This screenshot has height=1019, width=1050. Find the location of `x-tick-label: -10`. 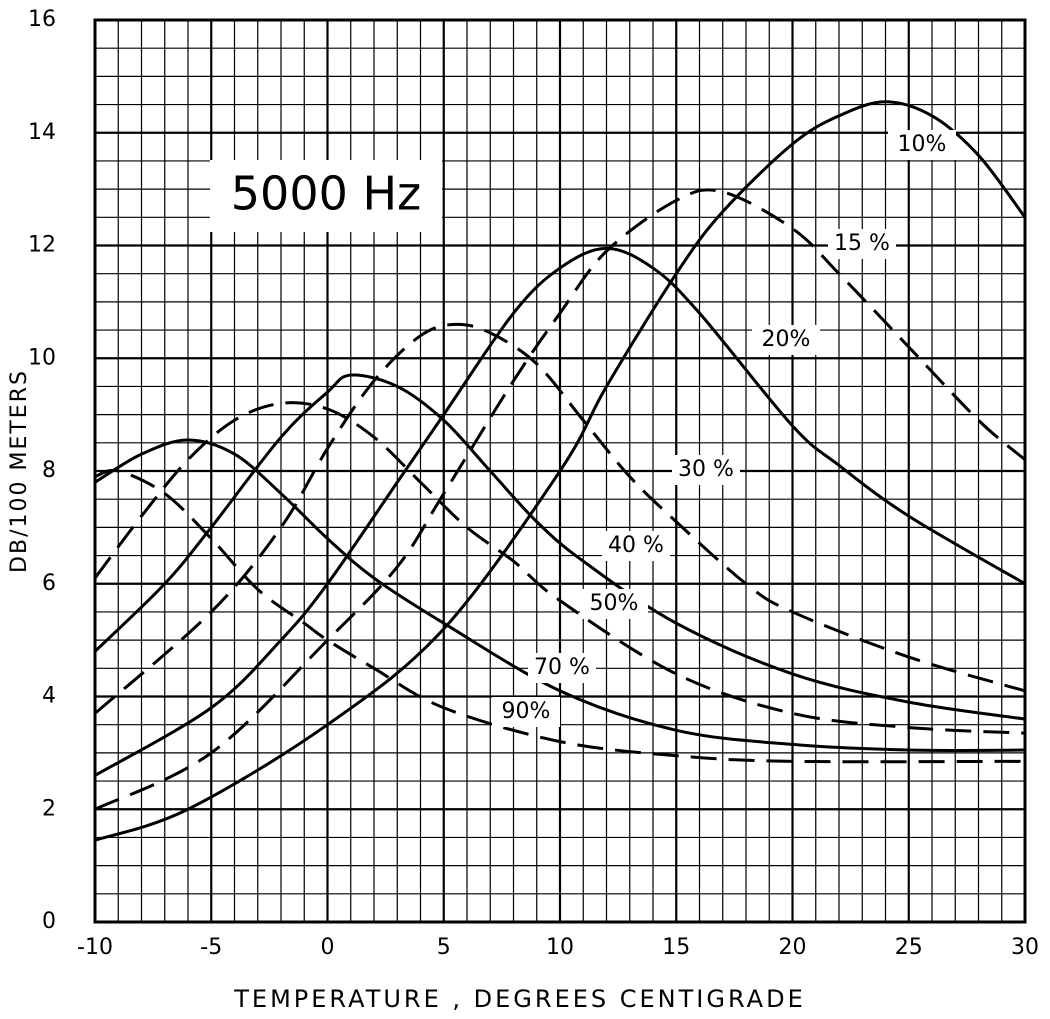

x-tick-label: -10 is located at coordinates (95, 947).